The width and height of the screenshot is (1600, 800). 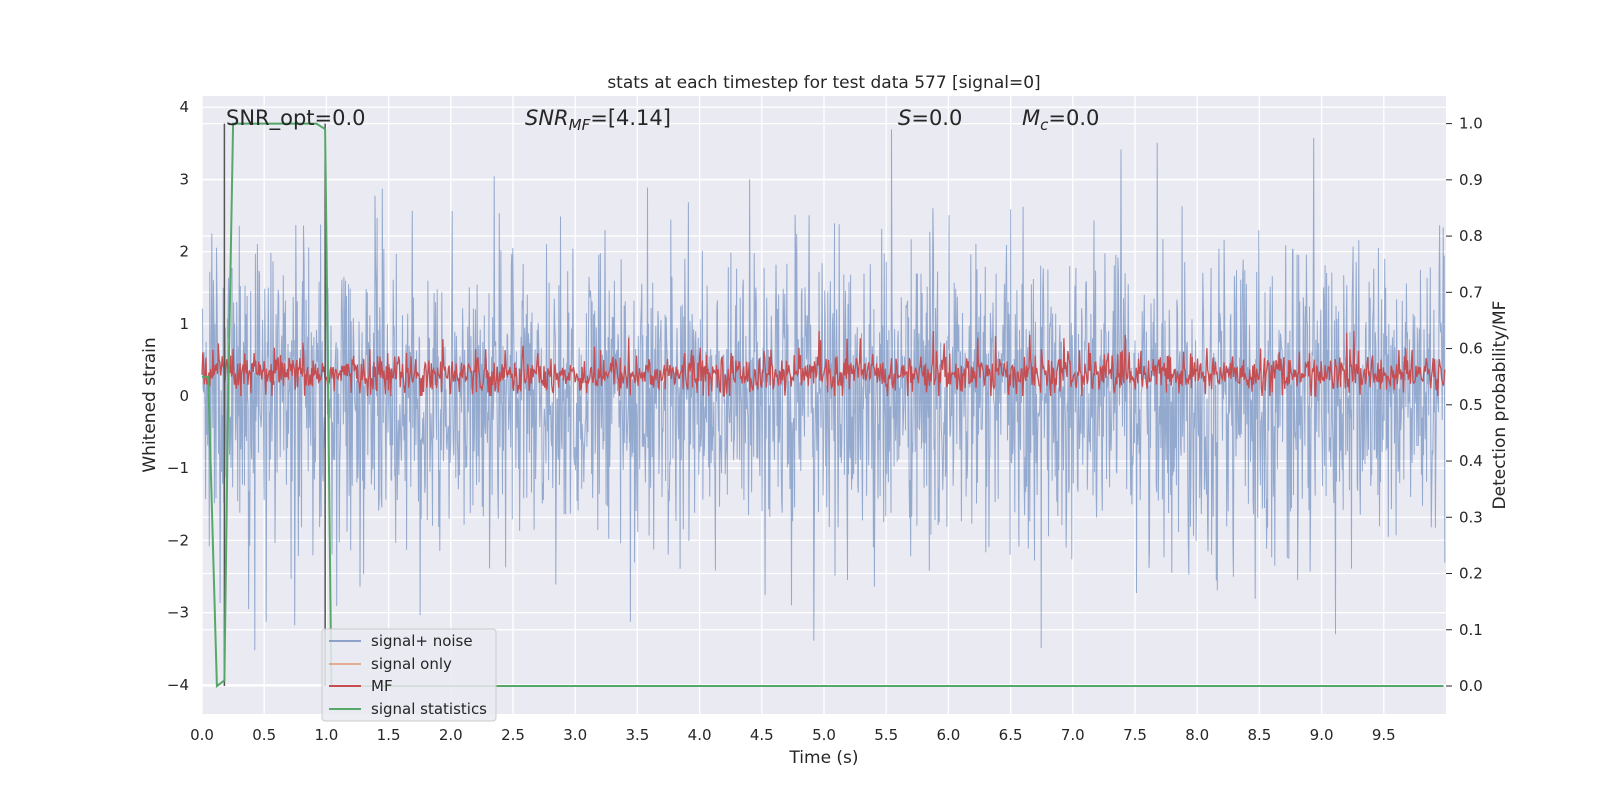 I want to click on mc-base: M, so click(x=1031, y=118).